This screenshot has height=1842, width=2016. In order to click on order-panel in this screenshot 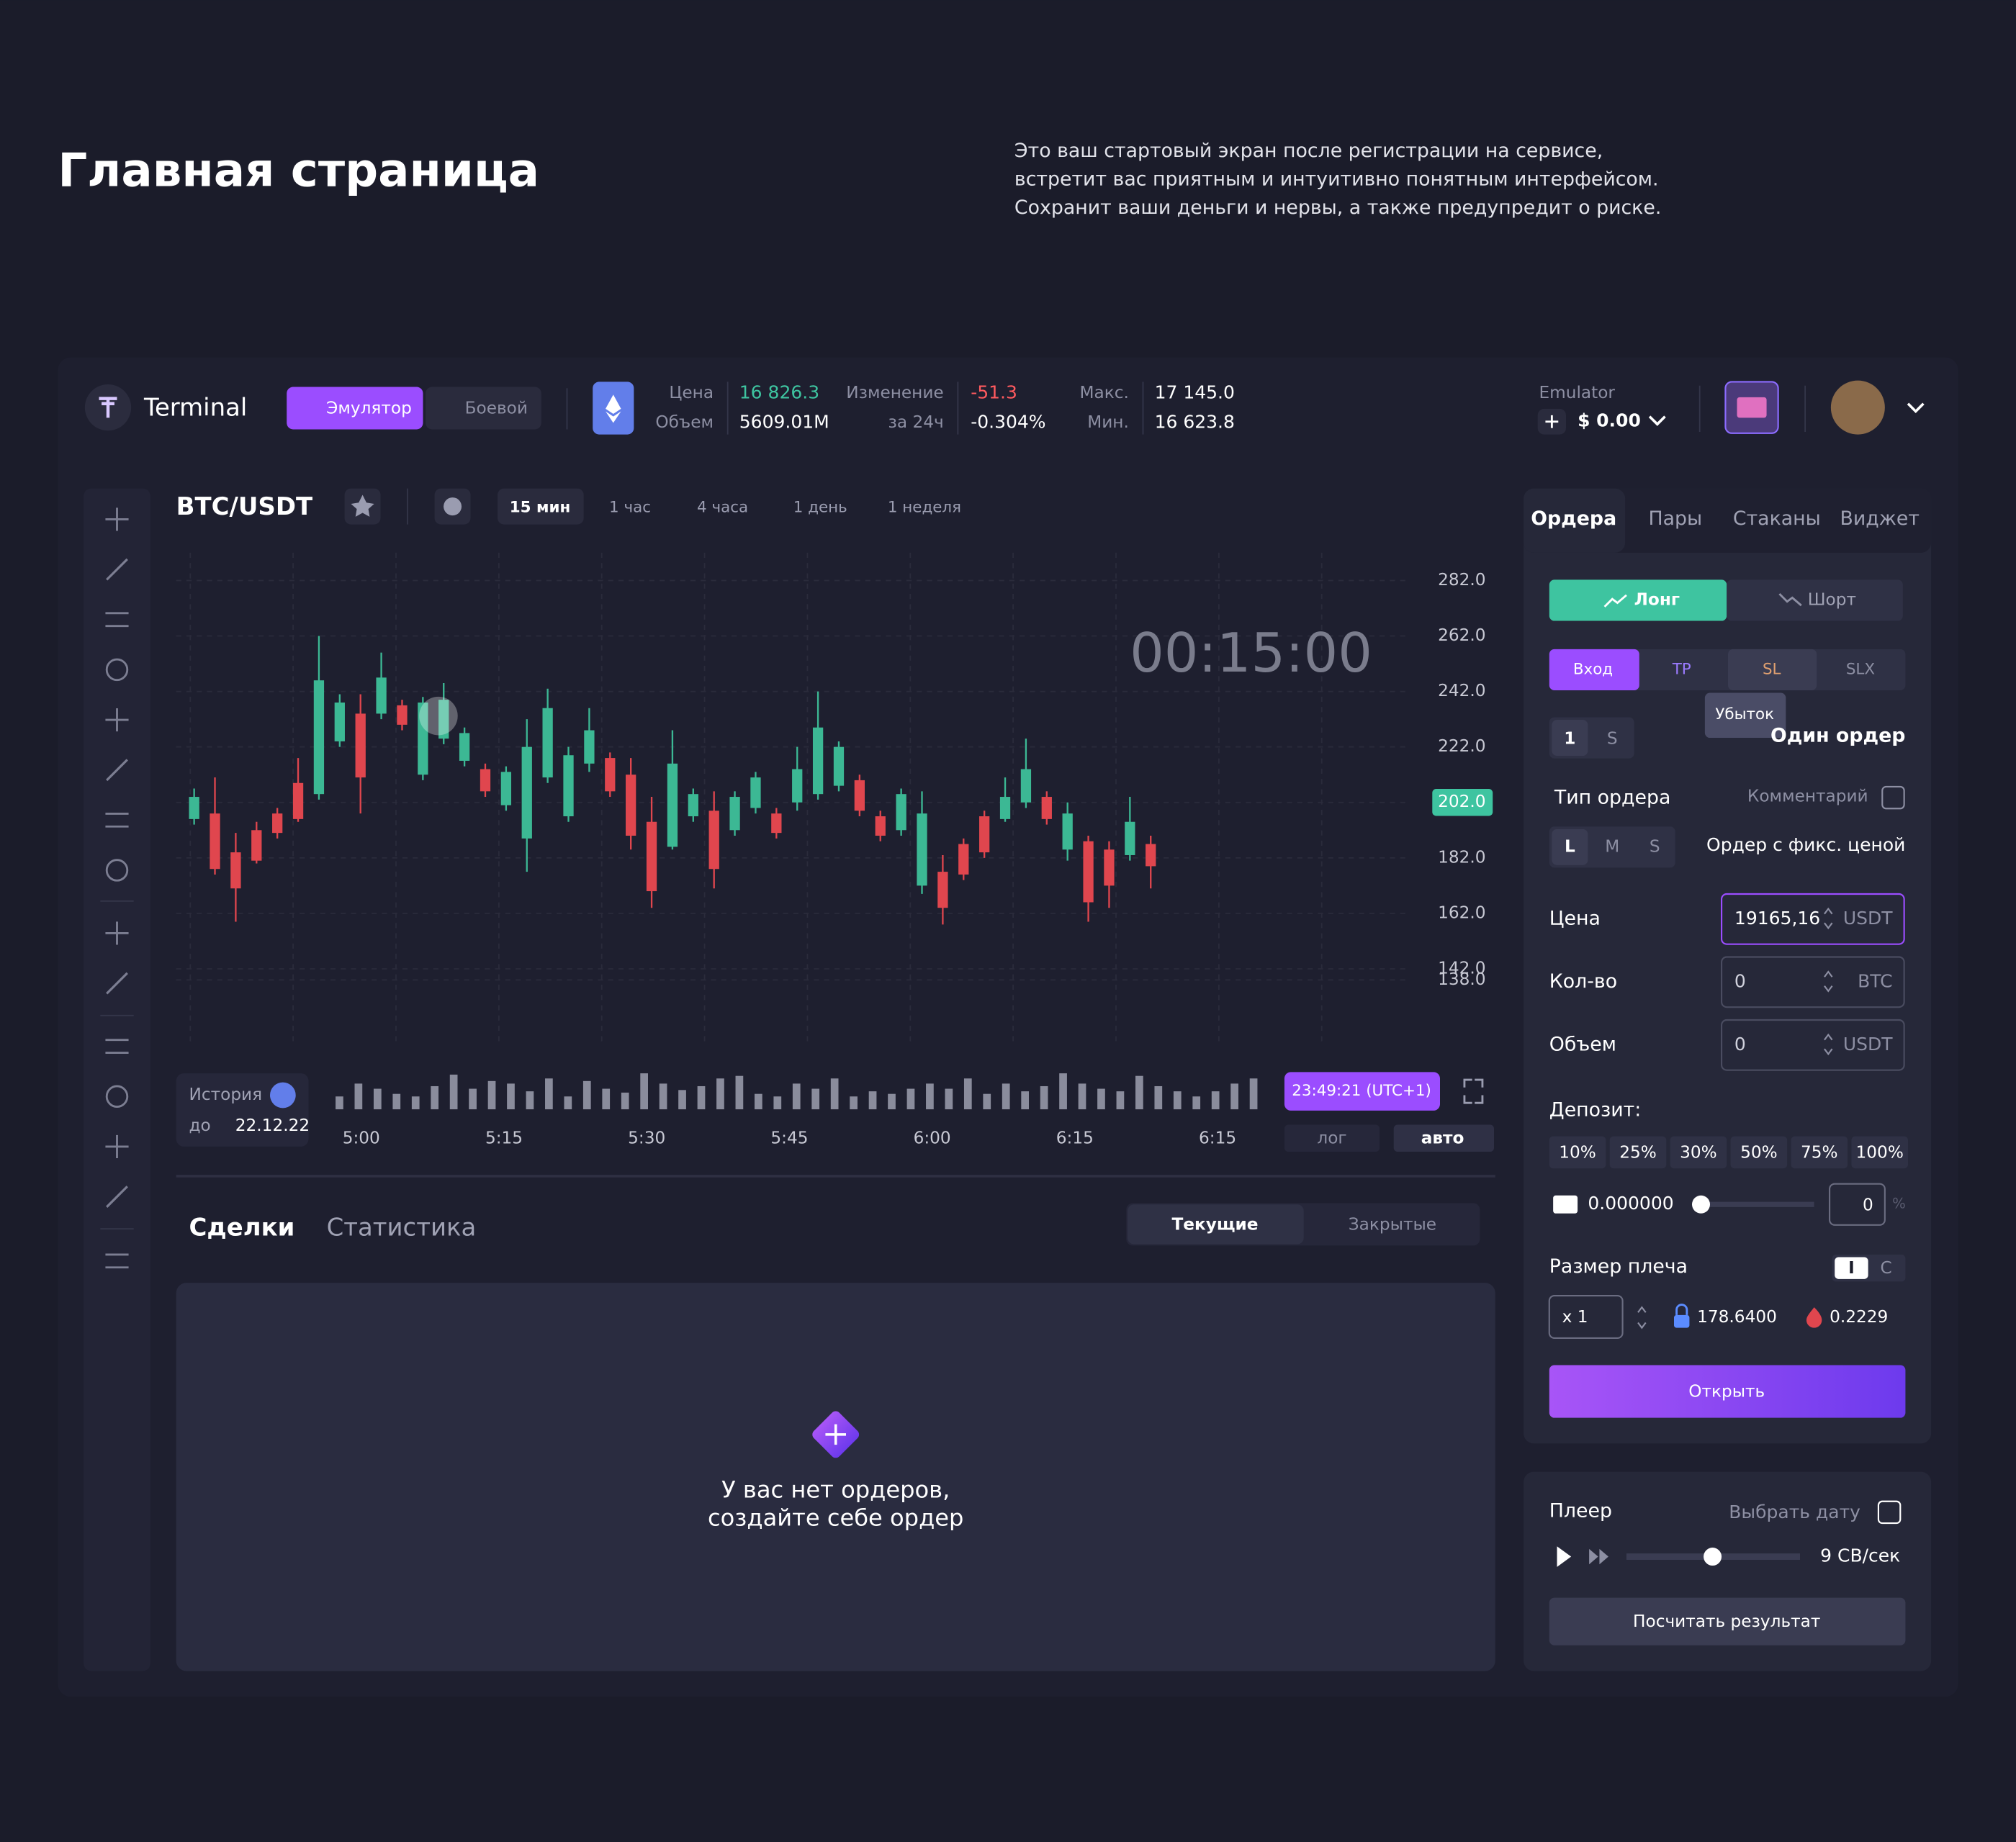, I will do `click(1728, 966)`.